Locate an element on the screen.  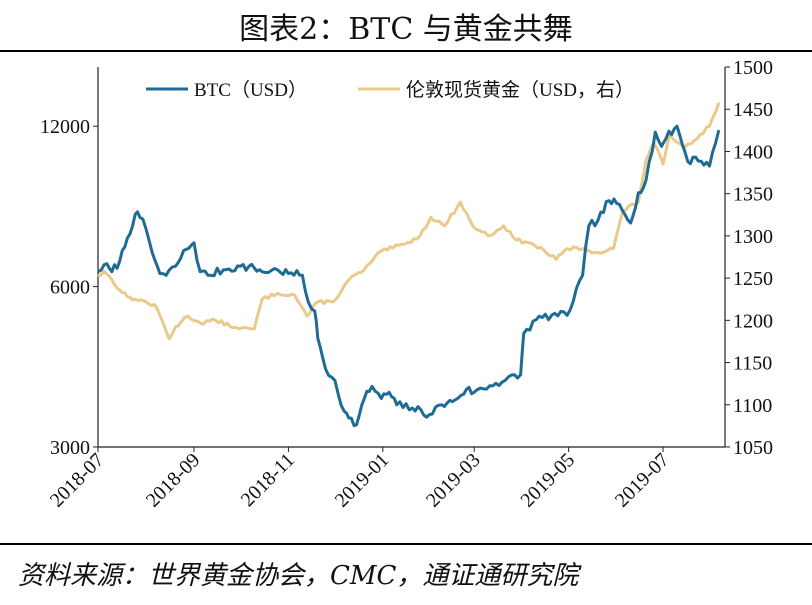
y-right-tick-label: 1100 is located at coordinates (752, 406).